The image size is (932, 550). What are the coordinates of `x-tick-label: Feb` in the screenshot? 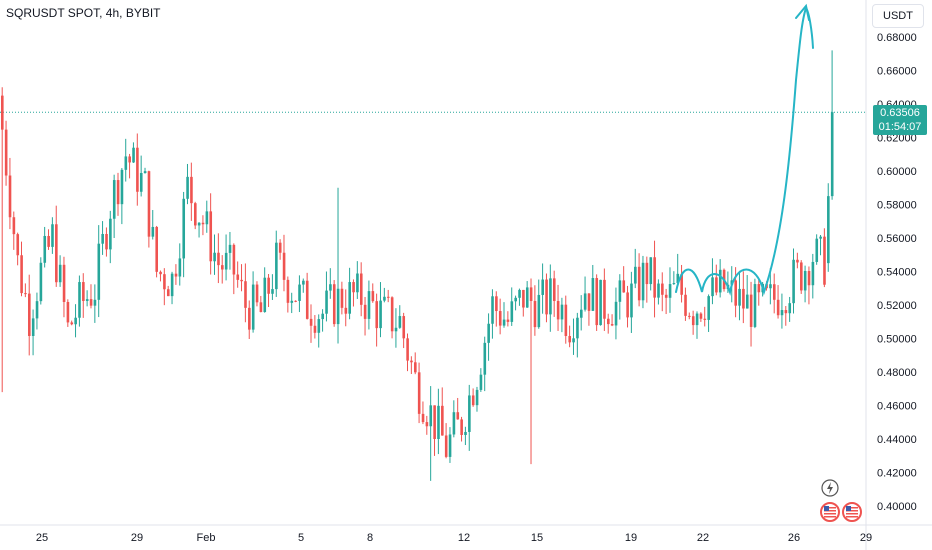 It's located at (206, 538).